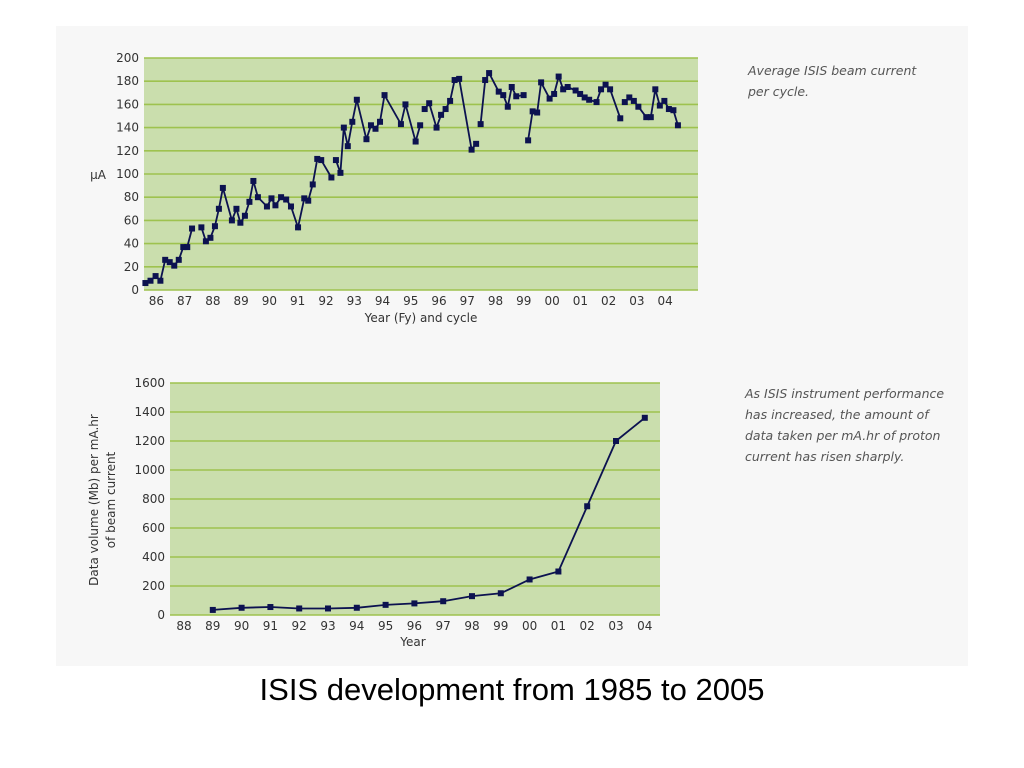  Describe the element at coordinates (127, 104) in the screenshot. I see `y-tick-label: 160` at that location.